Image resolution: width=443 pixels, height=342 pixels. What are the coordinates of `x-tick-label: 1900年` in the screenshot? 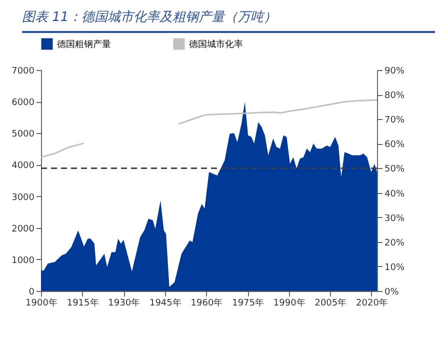 It's located at (42, 303).